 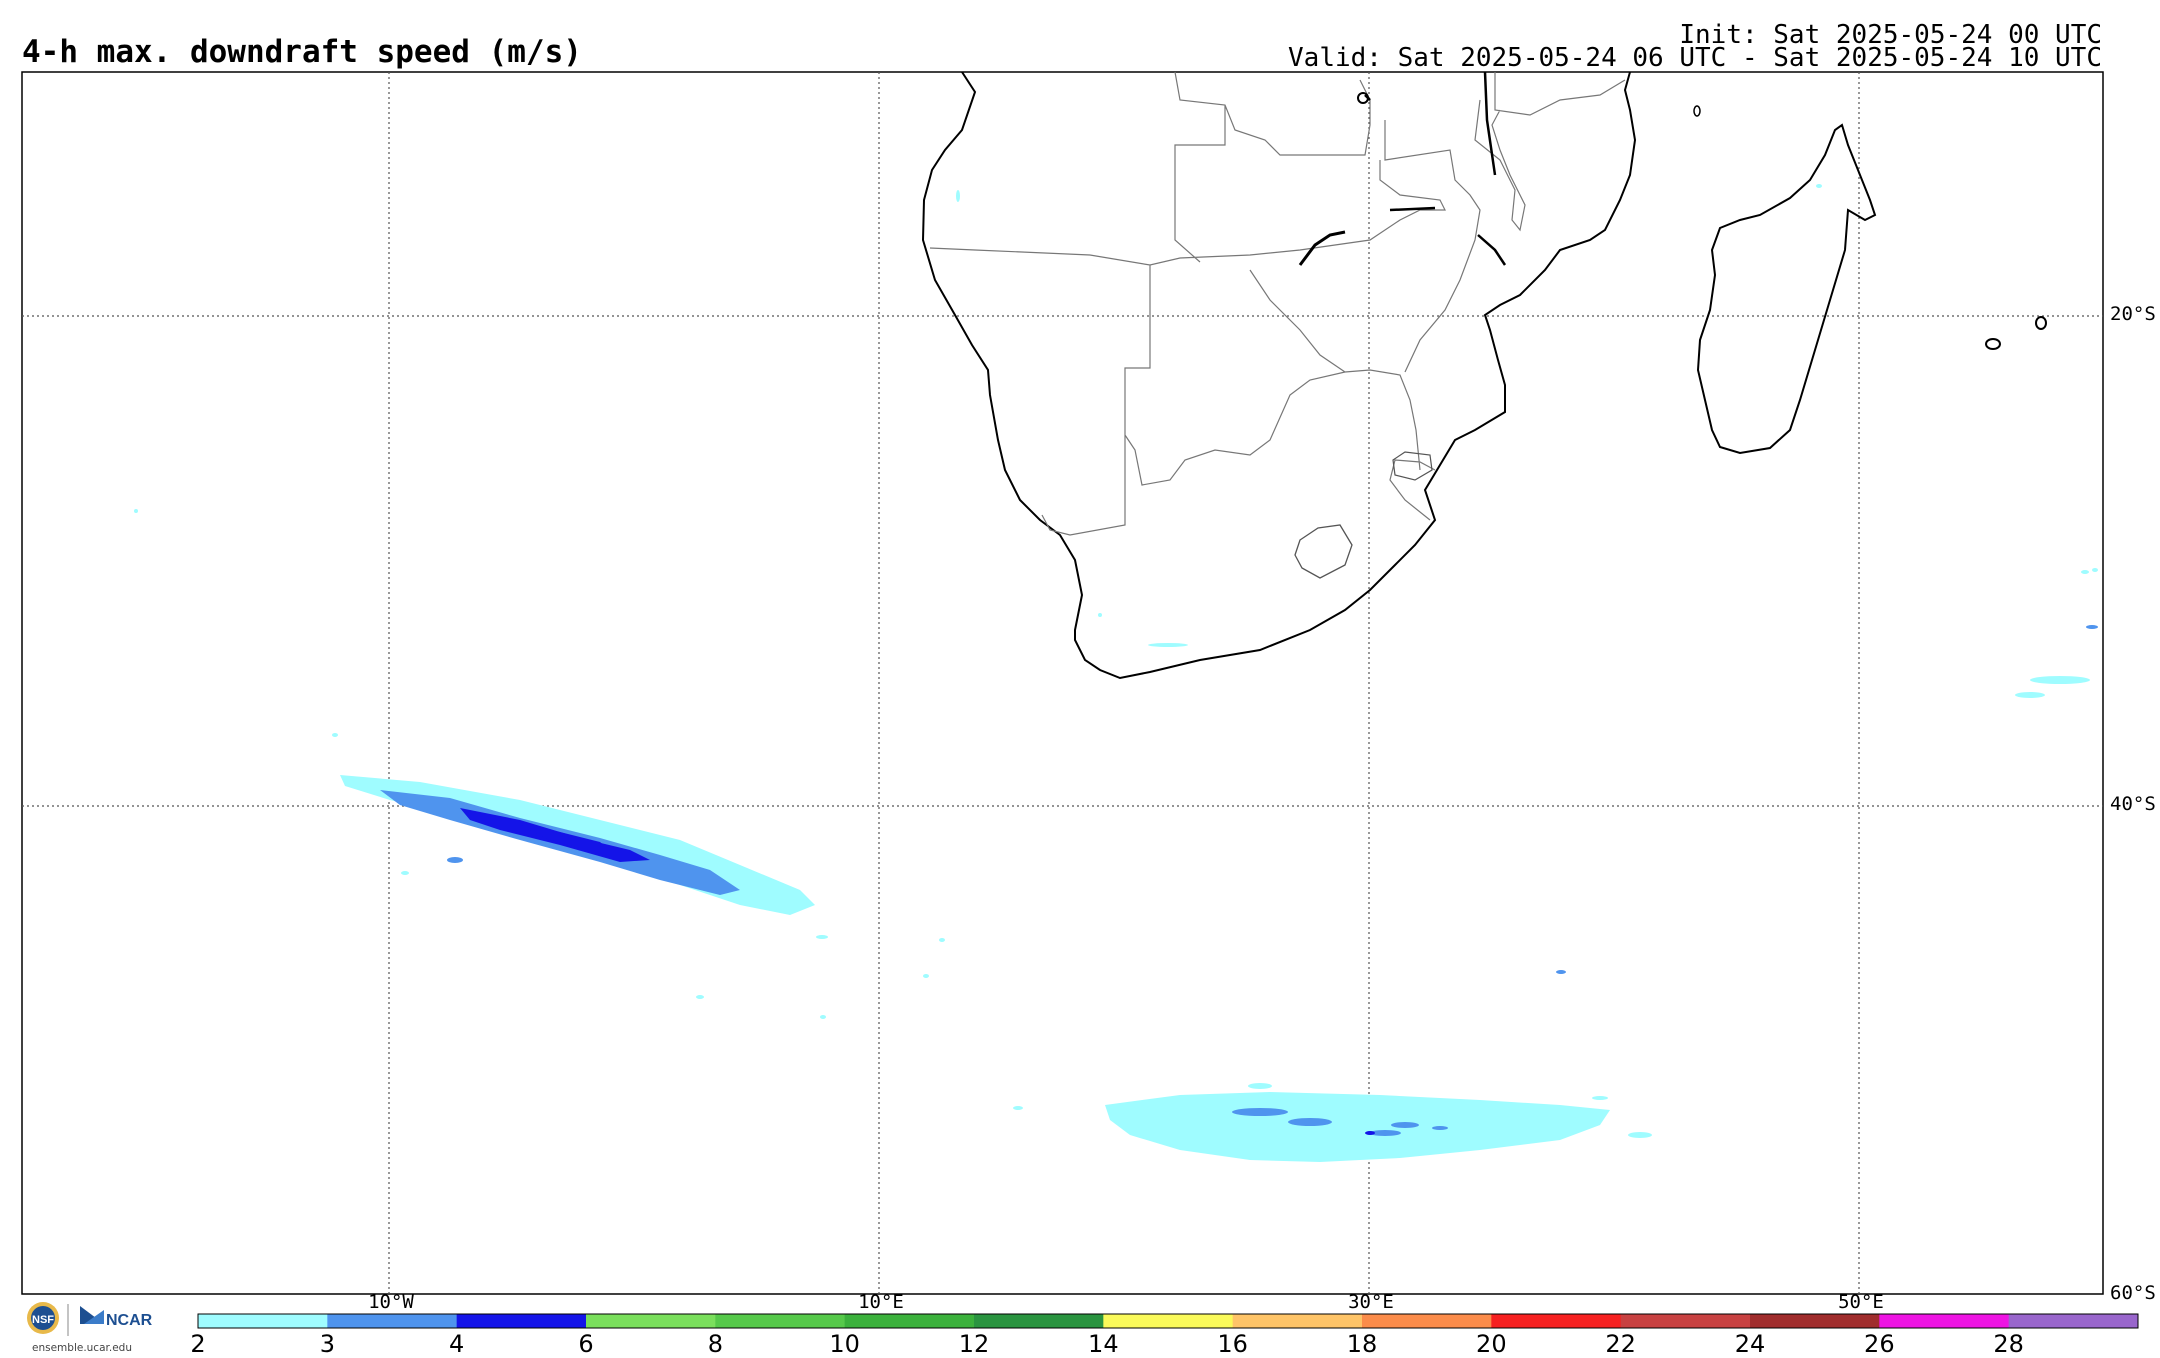 What do you see at coordinates (1435, 168) in the screenshot?
I see `lake-lines` at bounding box center [1435, 168].